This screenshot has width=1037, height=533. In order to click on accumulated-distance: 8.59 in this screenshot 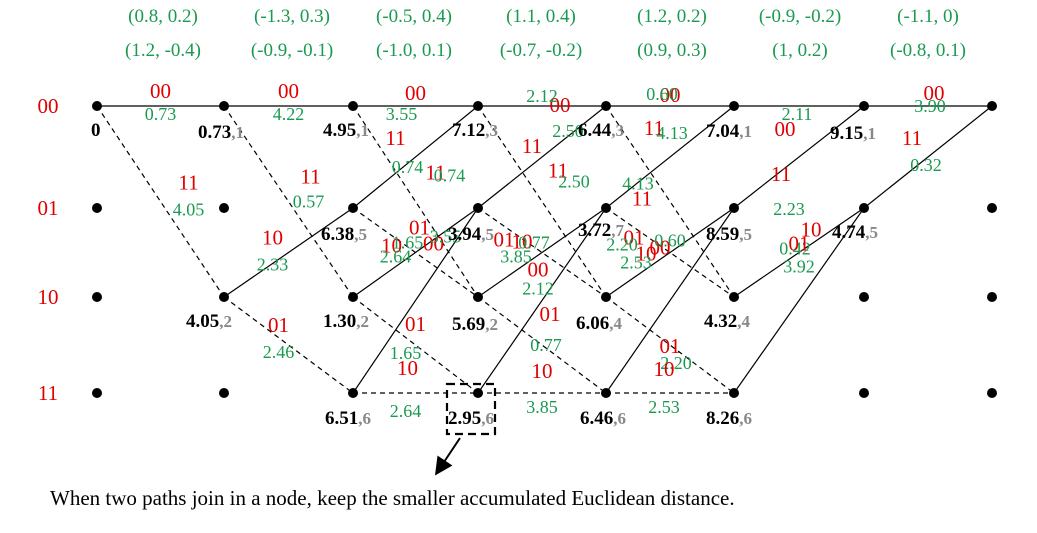, I will do `click(722, 234)`.